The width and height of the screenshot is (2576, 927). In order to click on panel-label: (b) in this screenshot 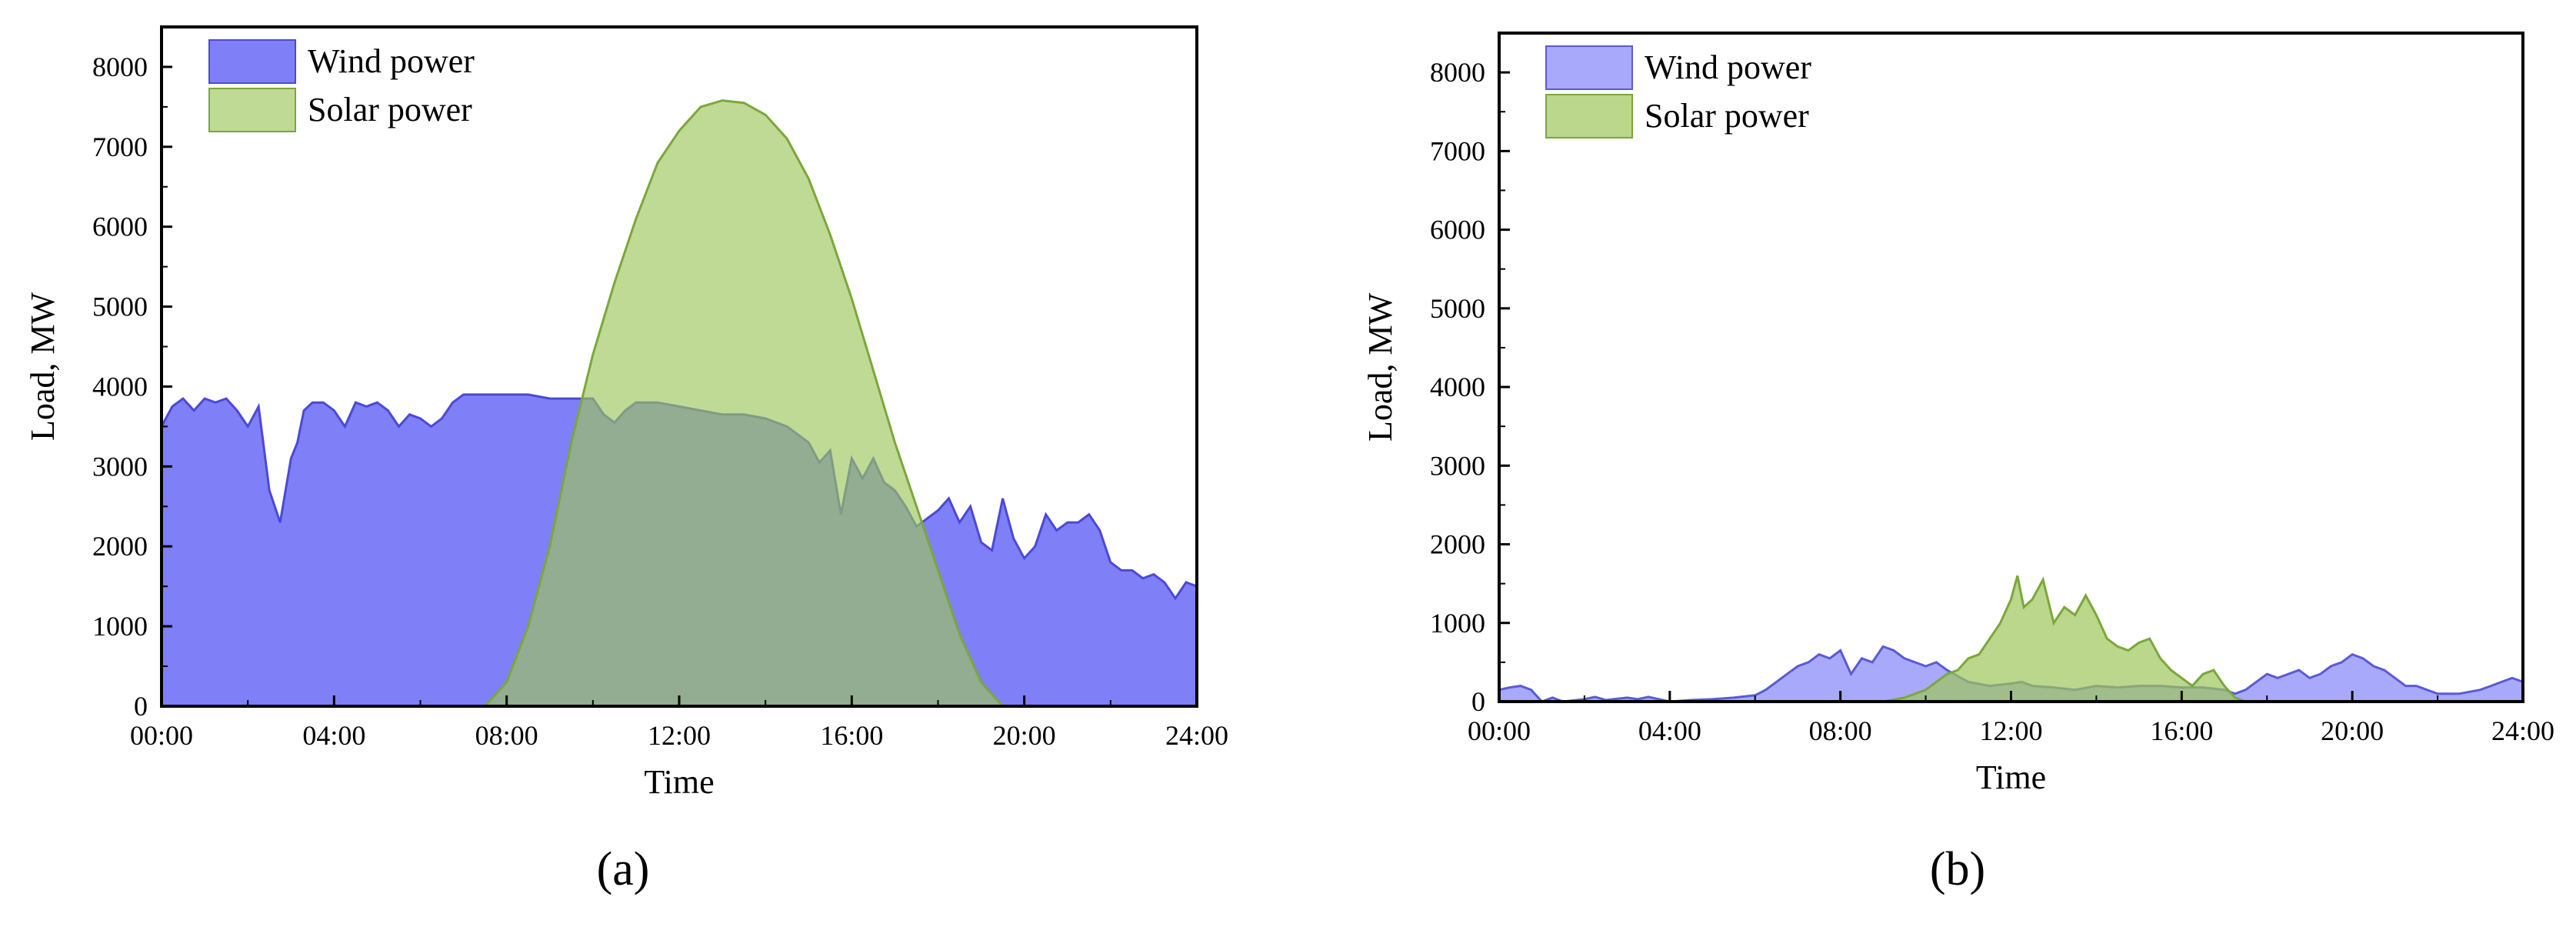, I will do `click(1957, 869)`.